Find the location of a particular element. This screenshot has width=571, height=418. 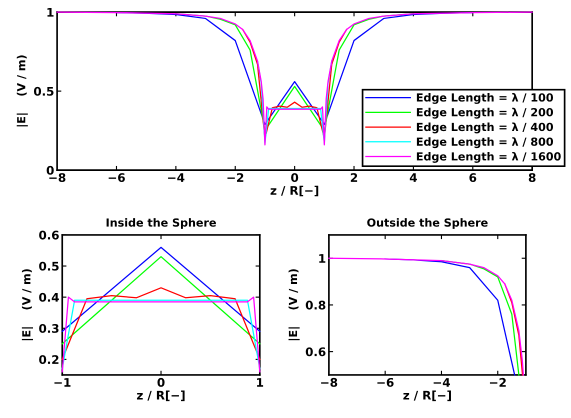

legend-label: Edge Length = λ / 200 is located at coordinates (485, 113).